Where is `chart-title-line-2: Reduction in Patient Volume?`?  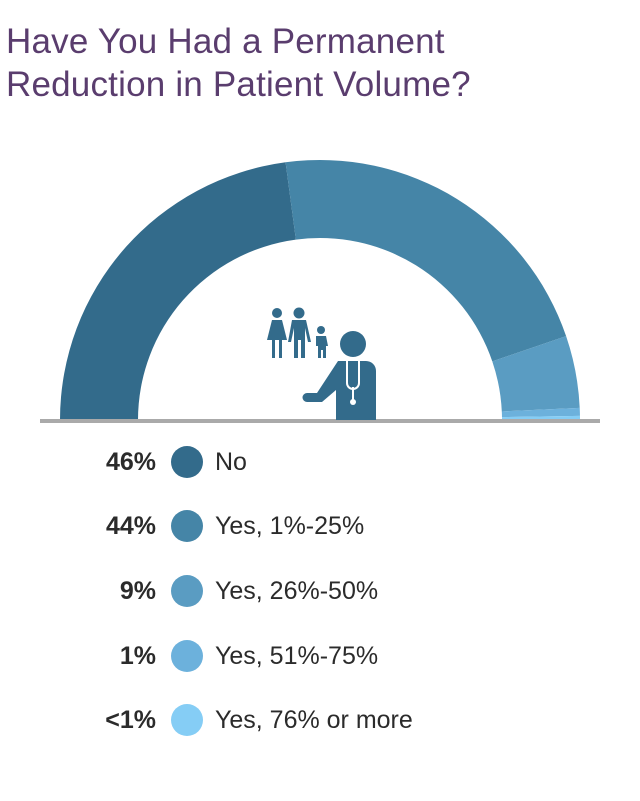
chart-title-line-2: Reduction in Patient Volume? is located at coordinates (238, 84).